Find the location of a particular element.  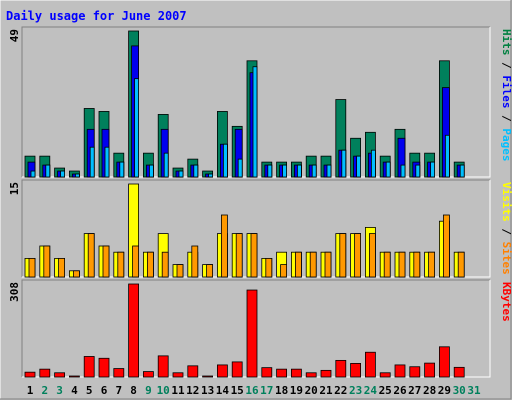

legend-item-kbytes-0: KBytes is located at coordinates (506, 302).